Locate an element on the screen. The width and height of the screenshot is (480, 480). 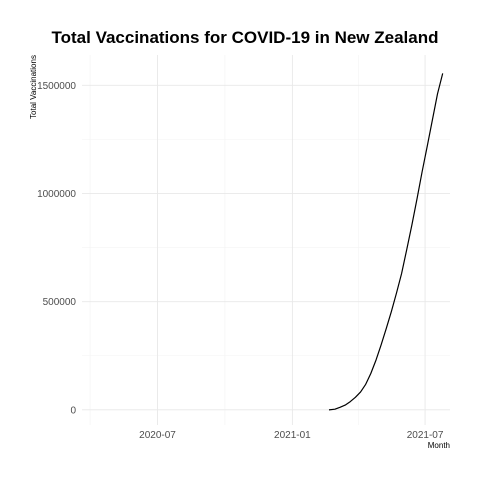
y-axis-label: Total Vaccinations is located at coordinates (33, 87).